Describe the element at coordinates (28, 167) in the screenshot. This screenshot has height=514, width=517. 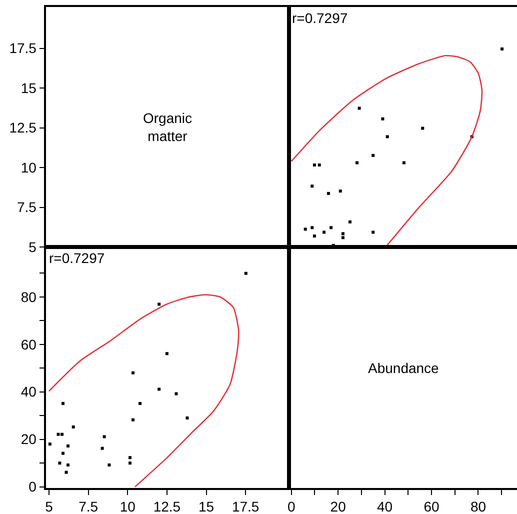
I see `y-tick-label: 10` at that location.